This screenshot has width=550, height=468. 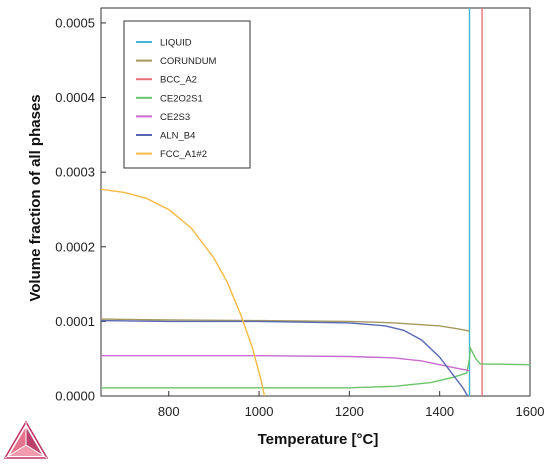 What do you see at coordinates (285, 363) in the screenshot?
I see `series-line-ce2s3` at bounding box center [285, 363].